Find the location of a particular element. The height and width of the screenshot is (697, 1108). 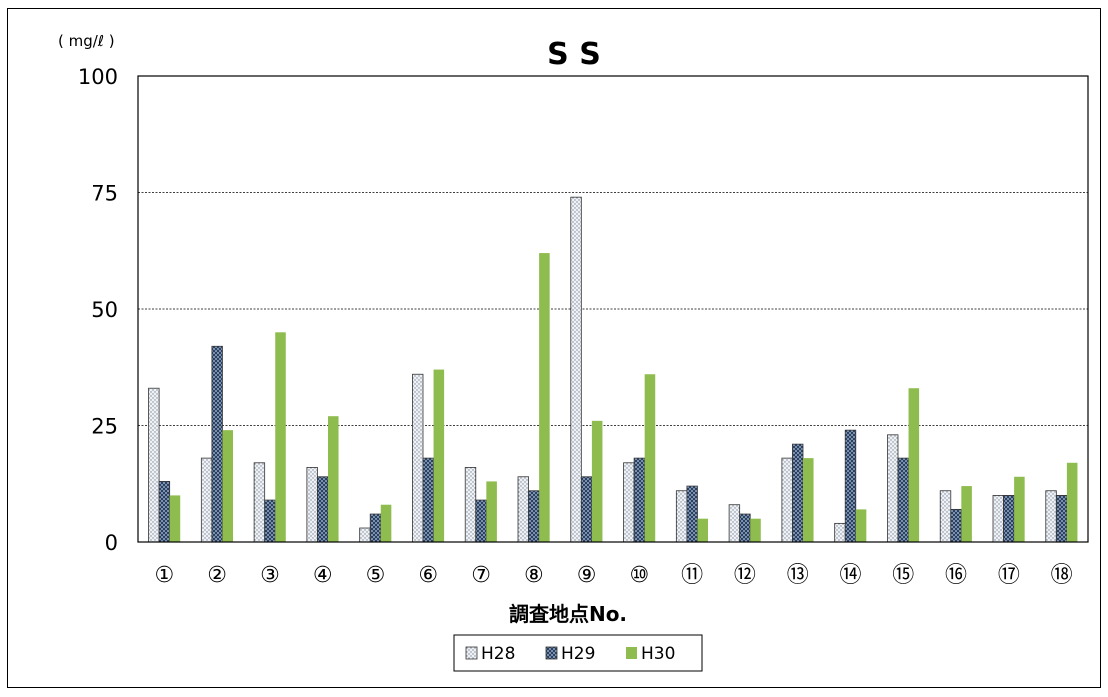

y-axis-ticks: 0 25 50 75 100 is located at coordinates (98, 310).